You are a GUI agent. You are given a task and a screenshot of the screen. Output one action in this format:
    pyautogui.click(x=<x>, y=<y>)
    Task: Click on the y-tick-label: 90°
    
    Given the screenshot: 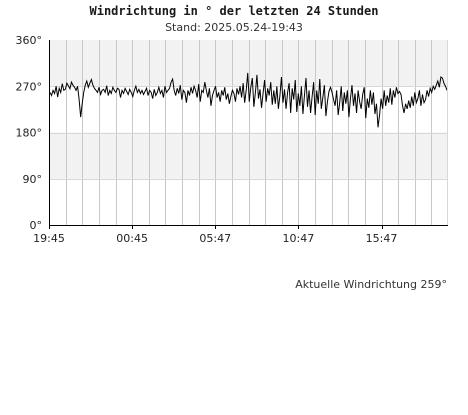 What is the action you would take?
    pyautogui.click(x=33, y=179)
    